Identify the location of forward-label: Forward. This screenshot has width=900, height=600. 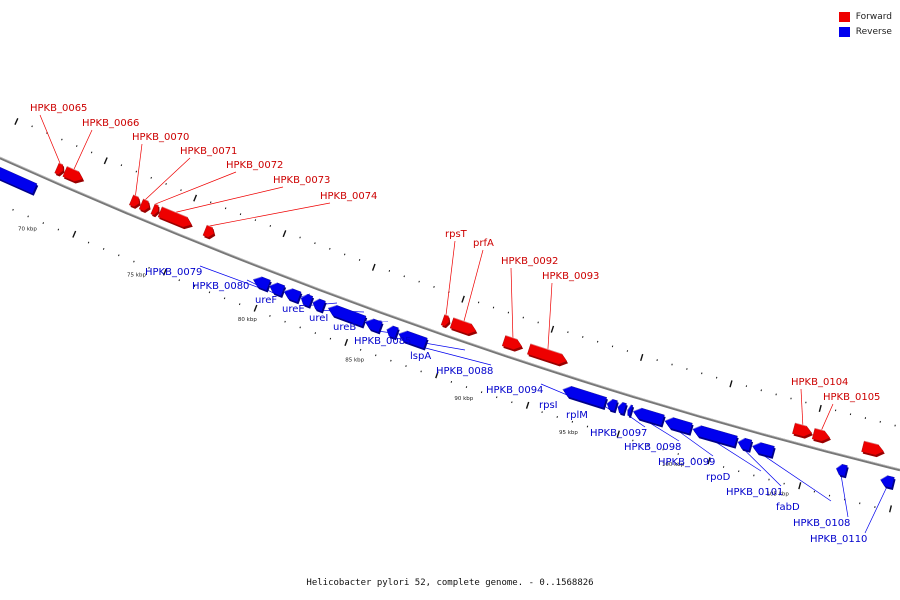
(873, 16).